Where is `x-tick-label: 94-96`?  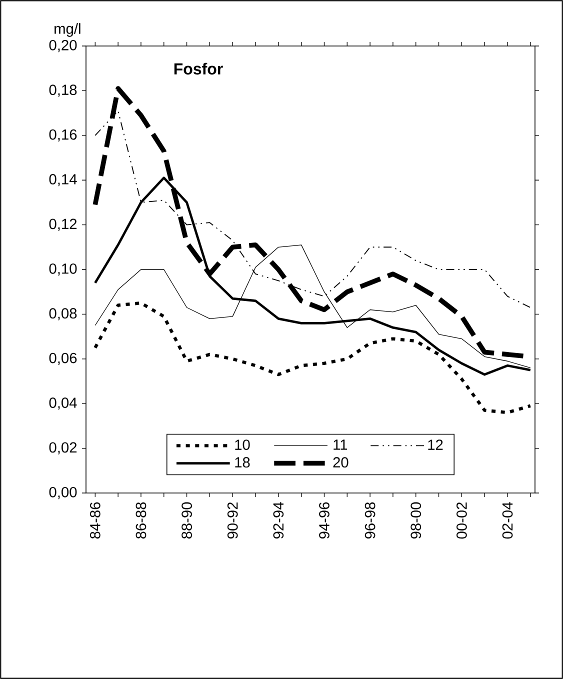
x-tick-label: 94-96 is located at coordinates (324, 520).